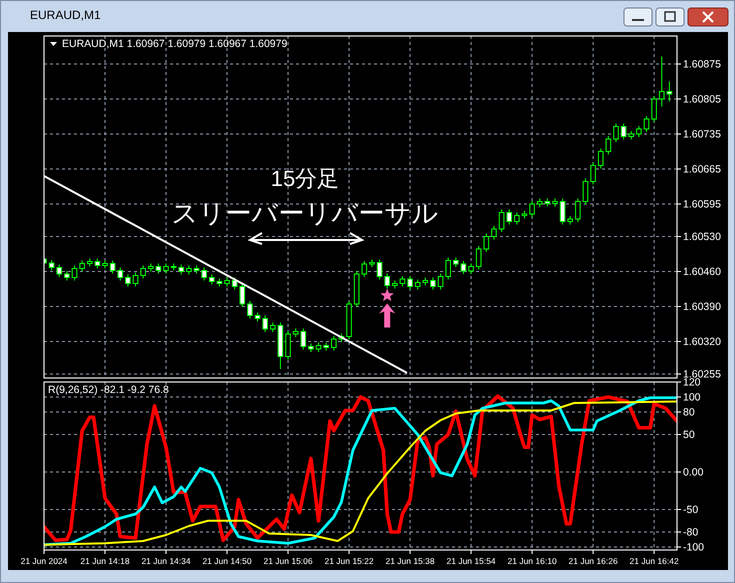  I want to click on y-tick-label: 50, so click(689, 435).